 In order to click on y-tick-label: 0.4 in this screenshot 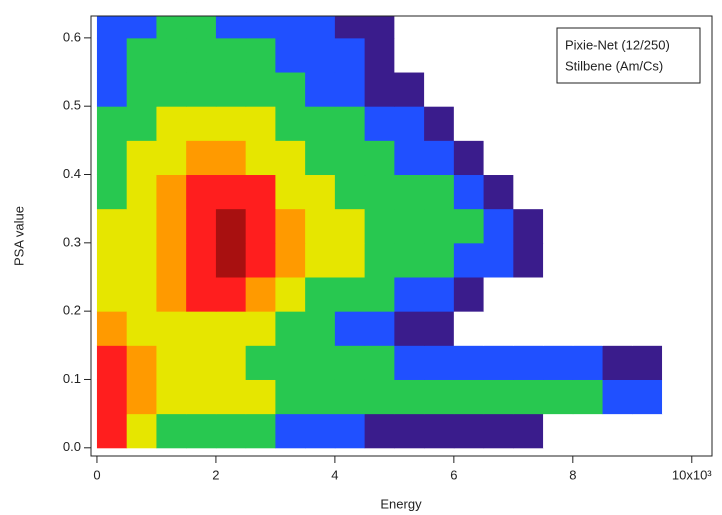, I will do `click(72, 173)`.